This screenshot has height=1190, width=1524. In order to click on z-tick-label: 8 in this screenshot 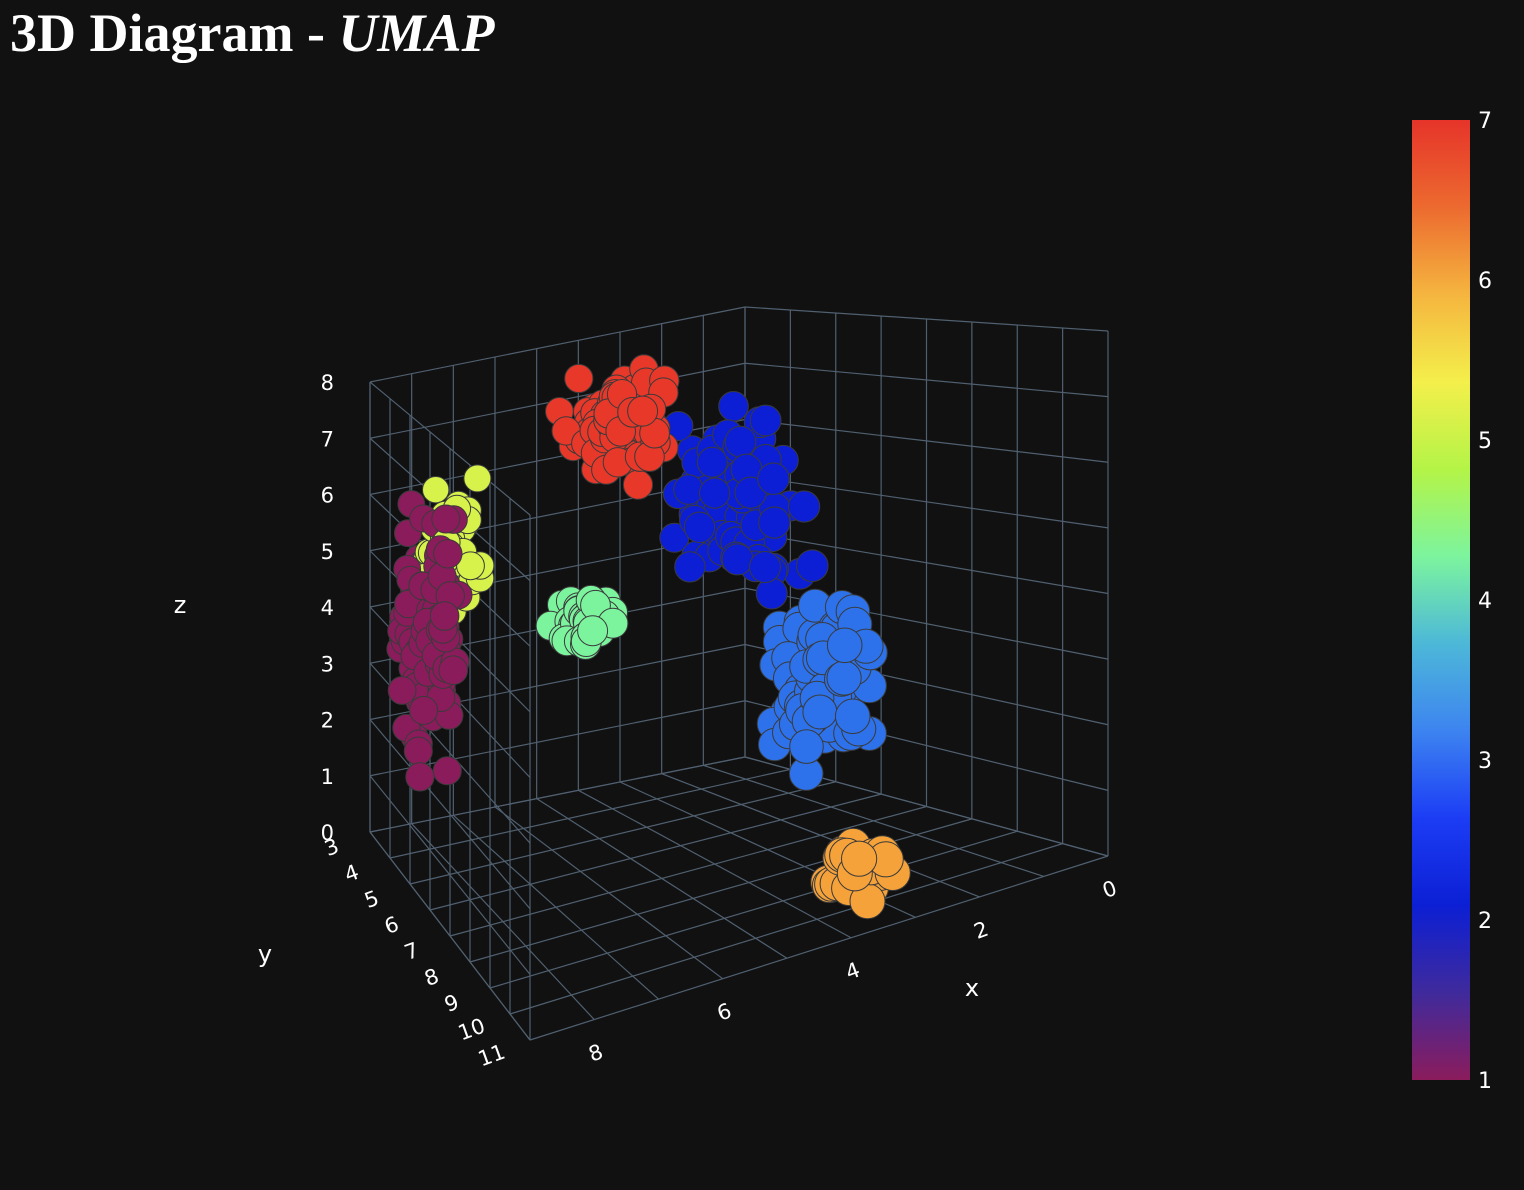, I will do `click(327, 383)`.